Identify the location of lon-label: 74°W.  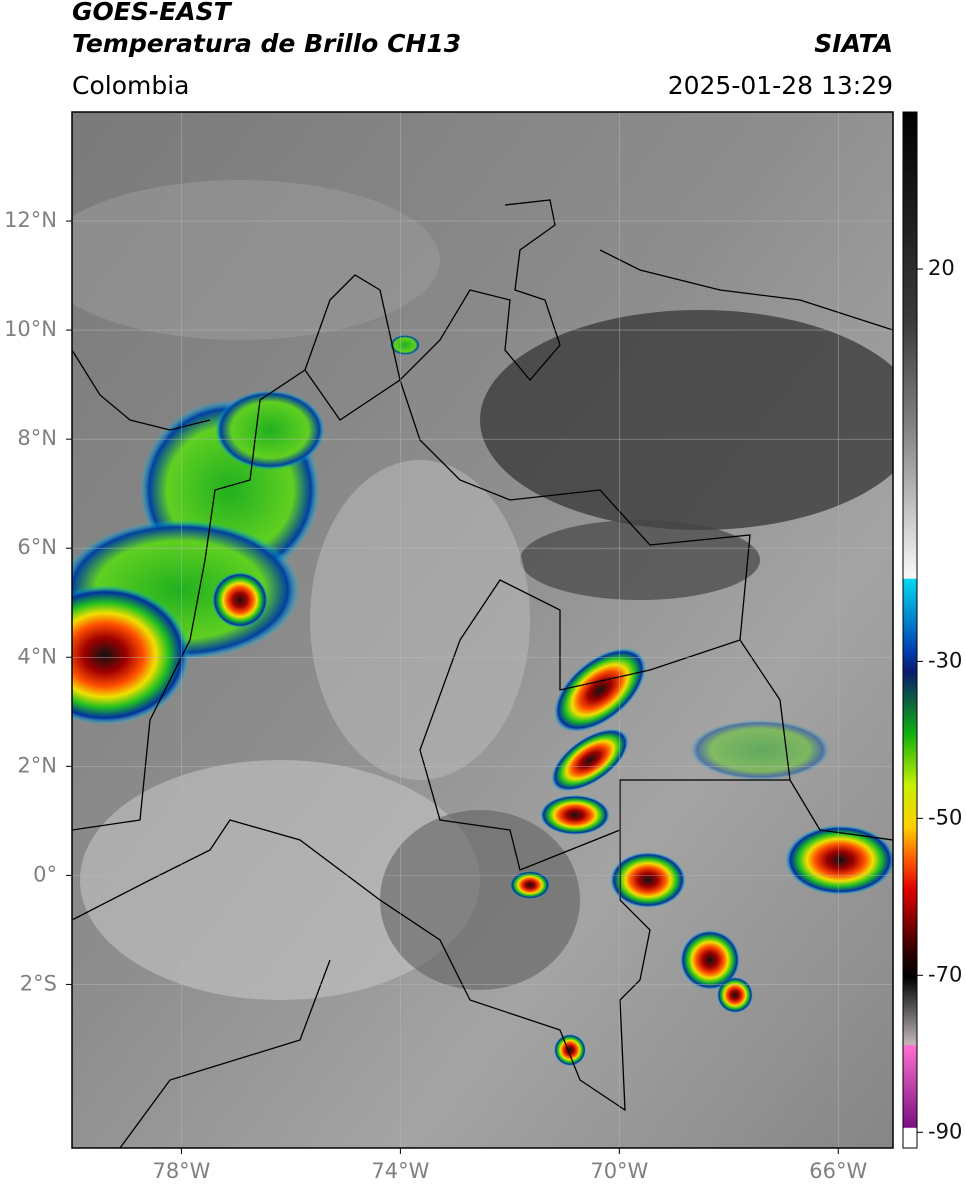
(400, 1171).